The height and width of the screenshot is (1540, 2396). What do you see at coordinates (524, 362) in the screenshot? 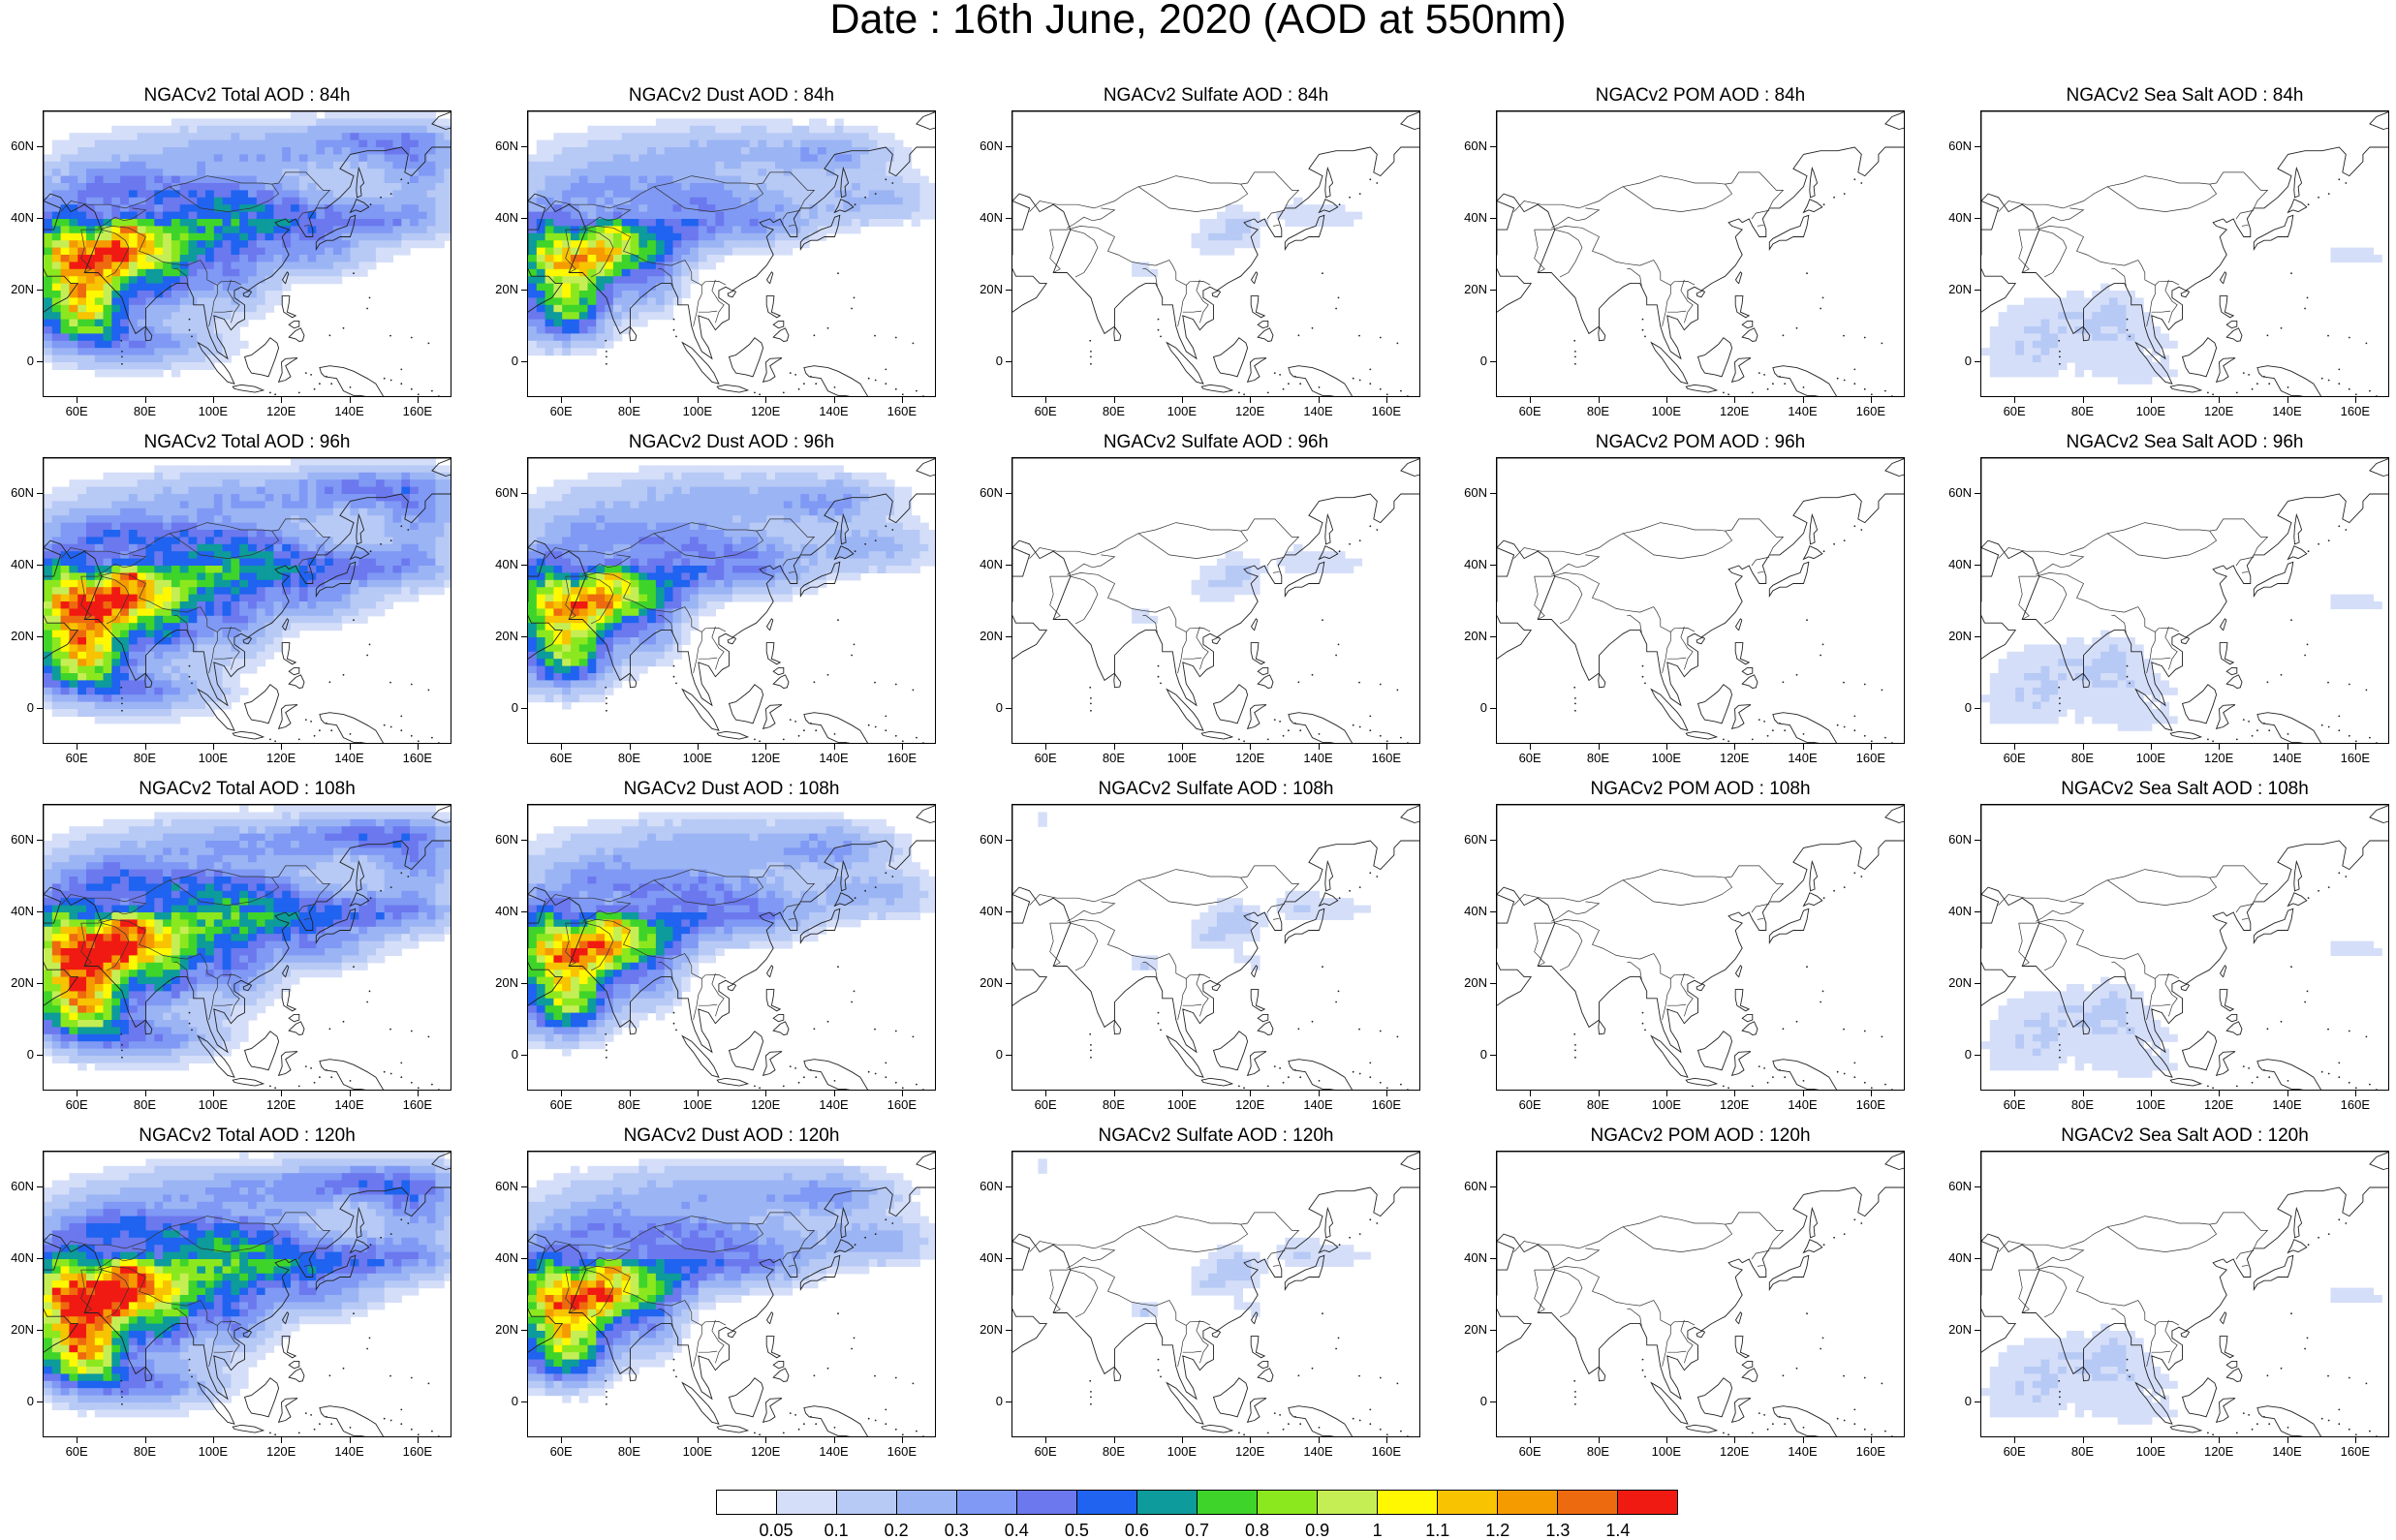
I see `lat-tick` at bounding box center [524, 362].